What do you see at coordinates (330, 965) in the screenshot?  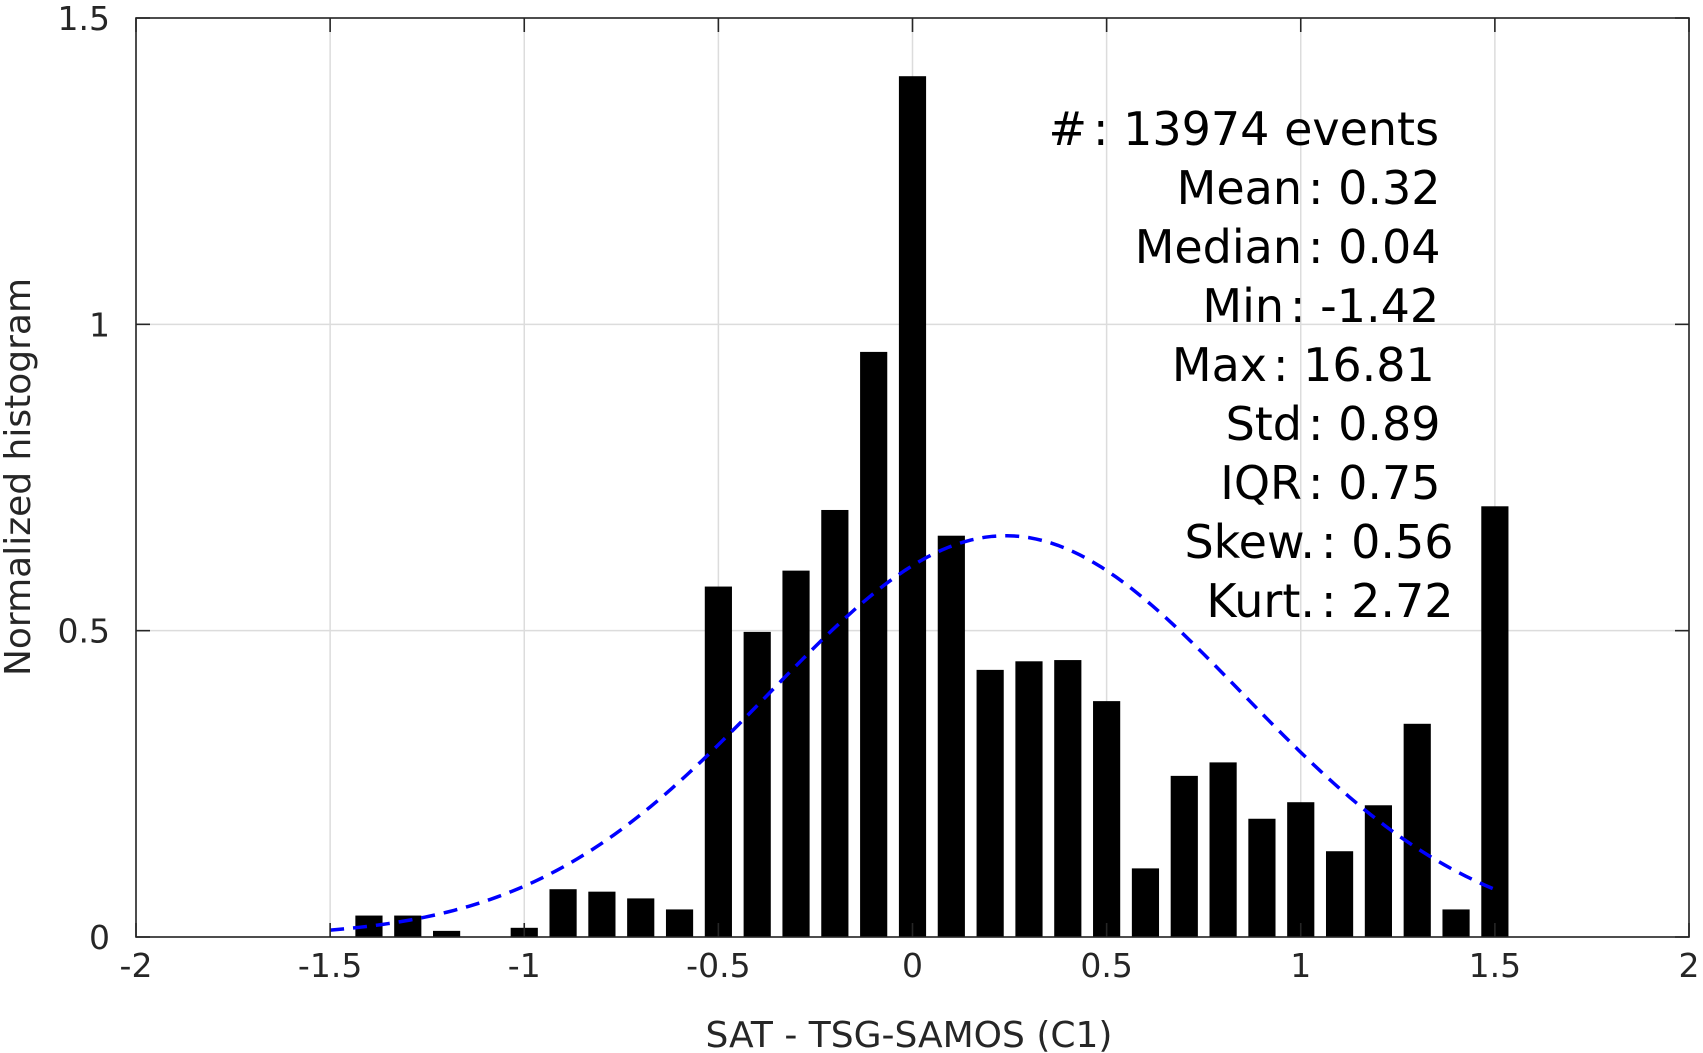 I see `x-tick-label-1: -1.5` at bounding box center [330, 965].